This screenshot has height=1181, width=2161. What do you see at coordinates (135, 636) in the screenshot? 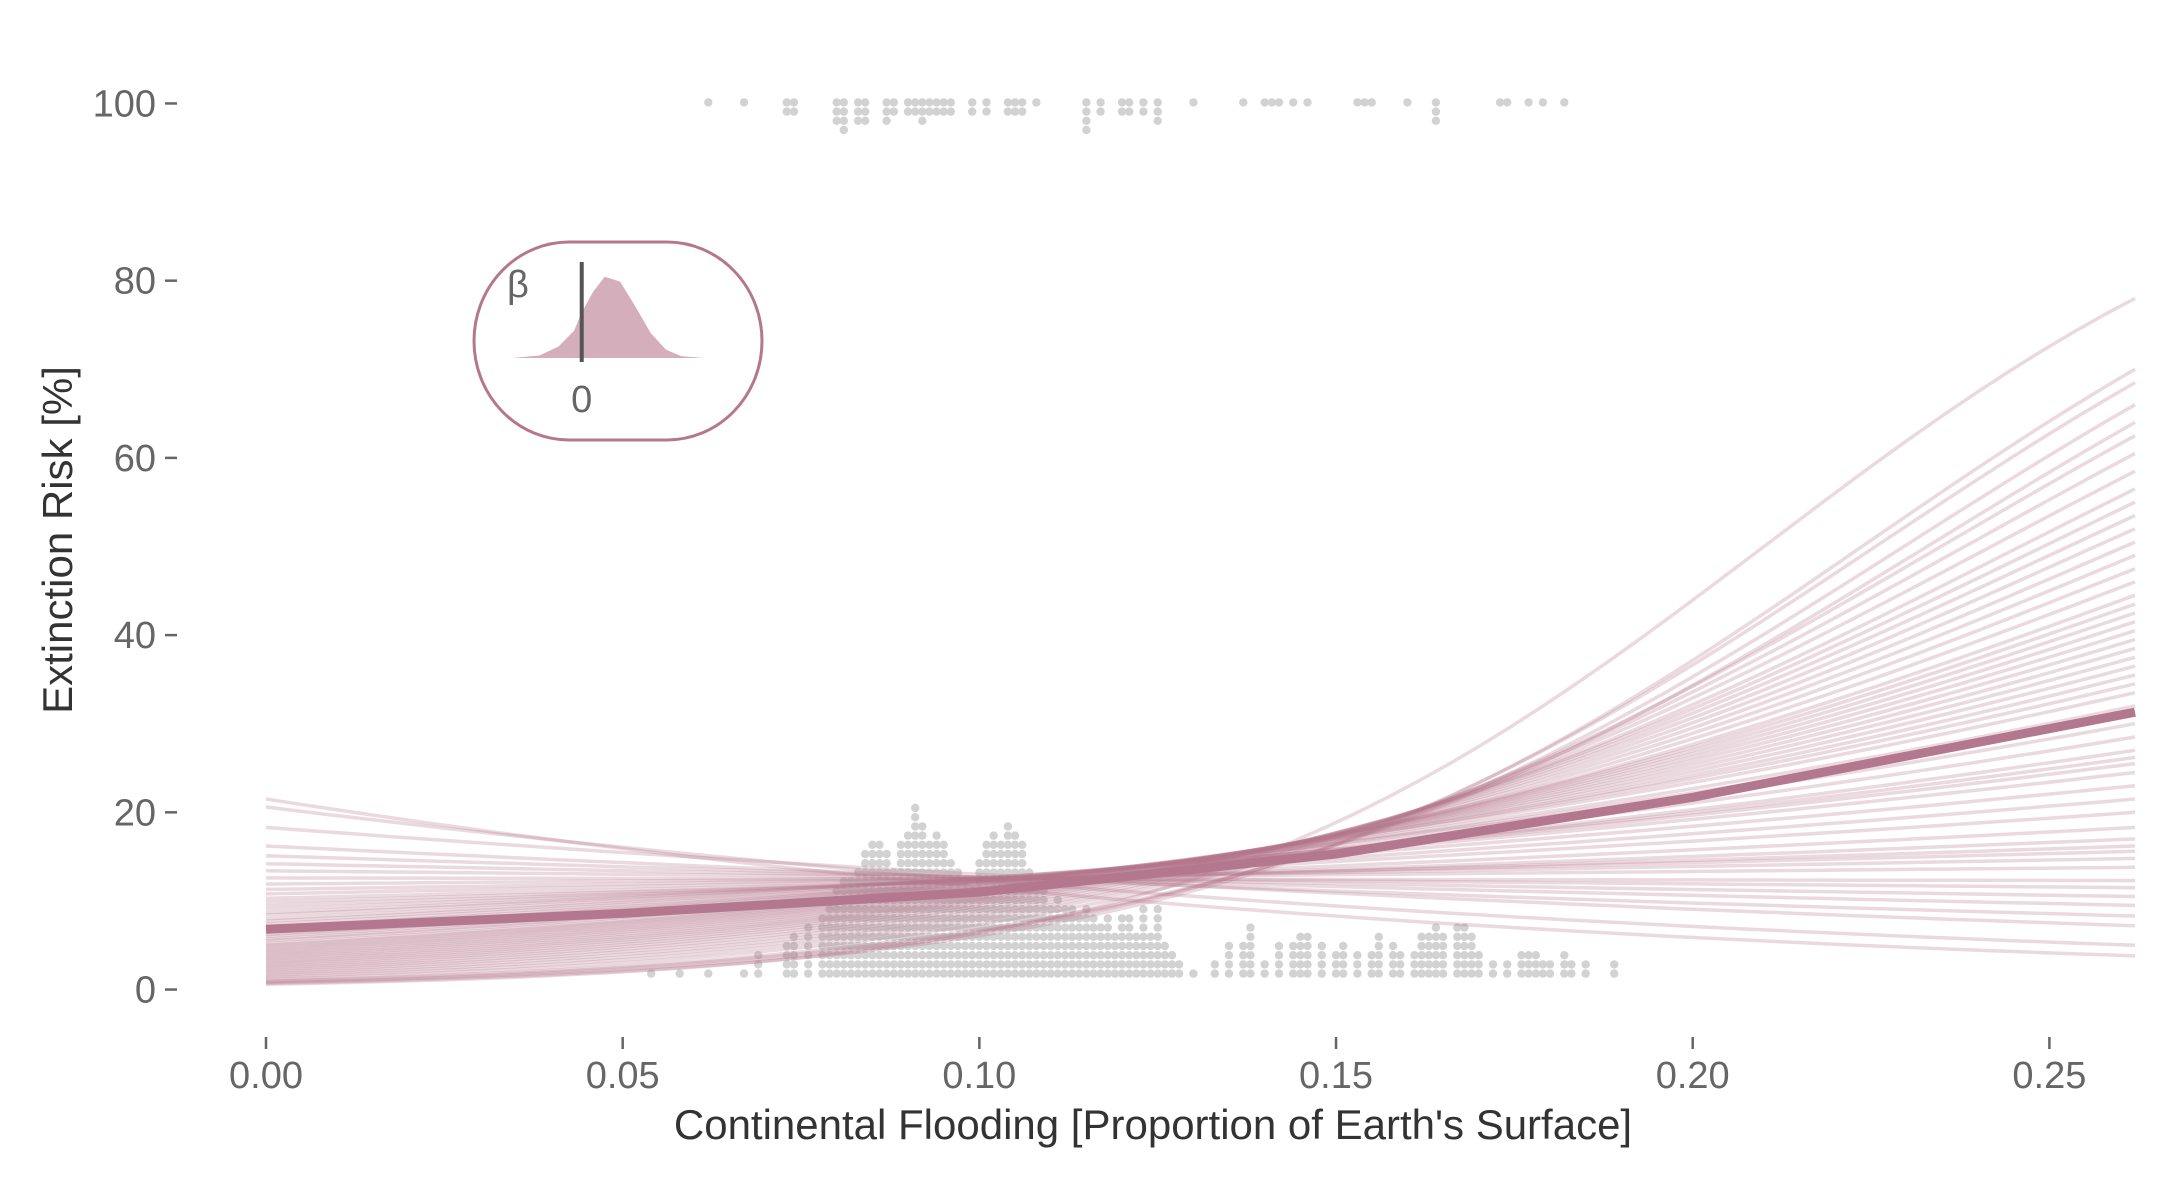
I see `y-tick-label: 40` at bounding box center [135, 636].